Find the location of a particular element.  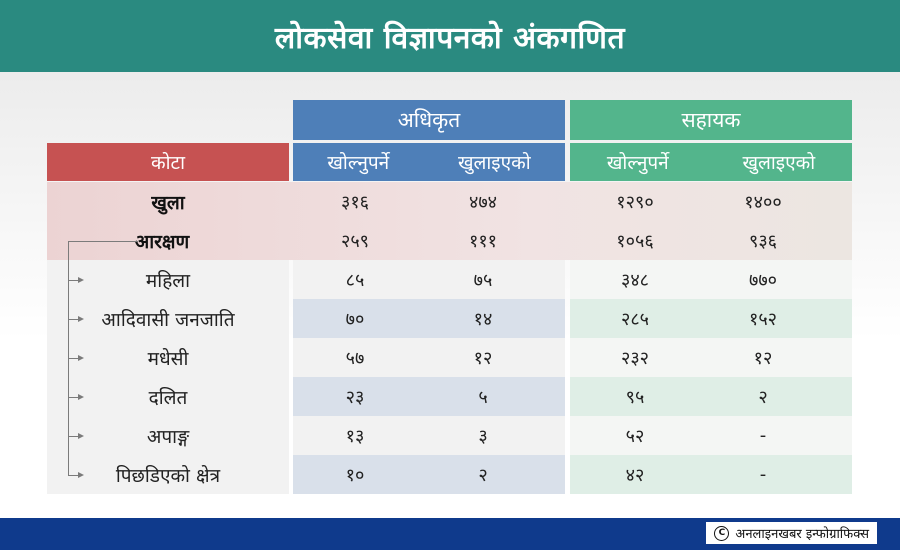

column-header-sahayak-required: खोल्नुपर्ने is located at coordinates (637, 163).